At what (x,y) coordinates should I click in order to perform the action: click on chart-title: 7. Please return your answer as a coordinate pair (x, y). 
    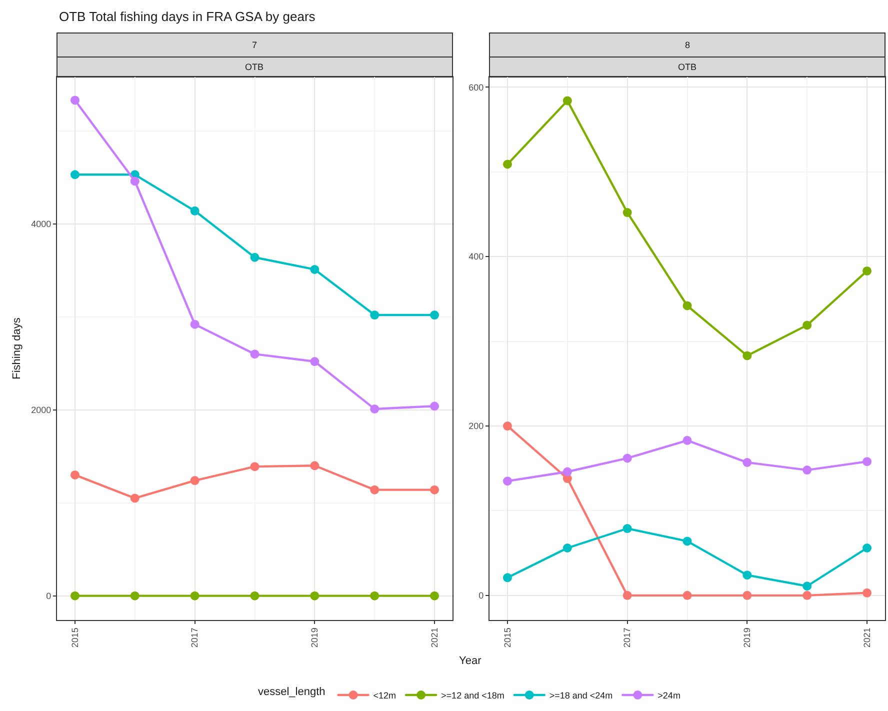
    Looking at the image, I should click on (255, 45).